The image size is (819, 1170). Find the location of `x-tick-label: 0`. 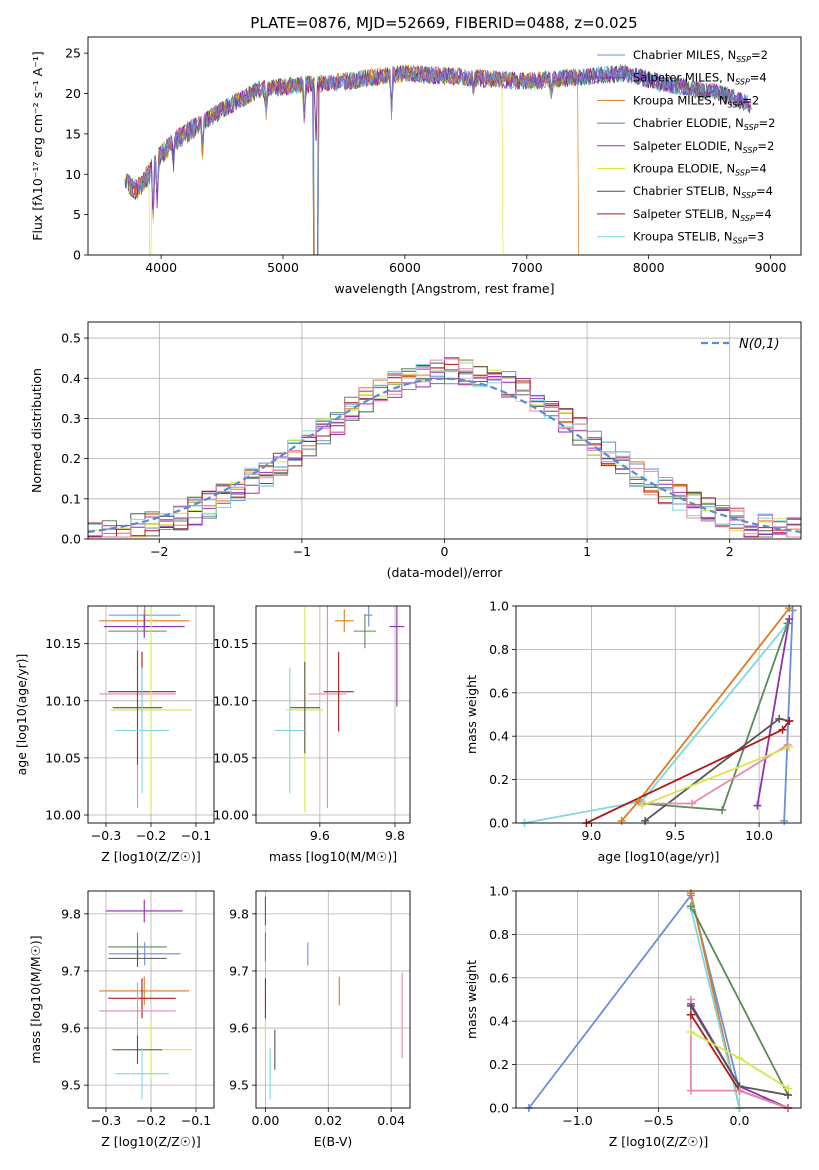

x-tick-label: 0 is located at coordinates (445, 551).